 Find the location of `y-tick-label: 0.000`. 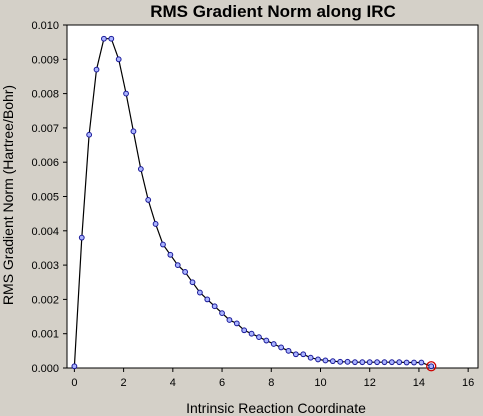

y-tick-label: 0.000 is located at coordinates (45, 369).